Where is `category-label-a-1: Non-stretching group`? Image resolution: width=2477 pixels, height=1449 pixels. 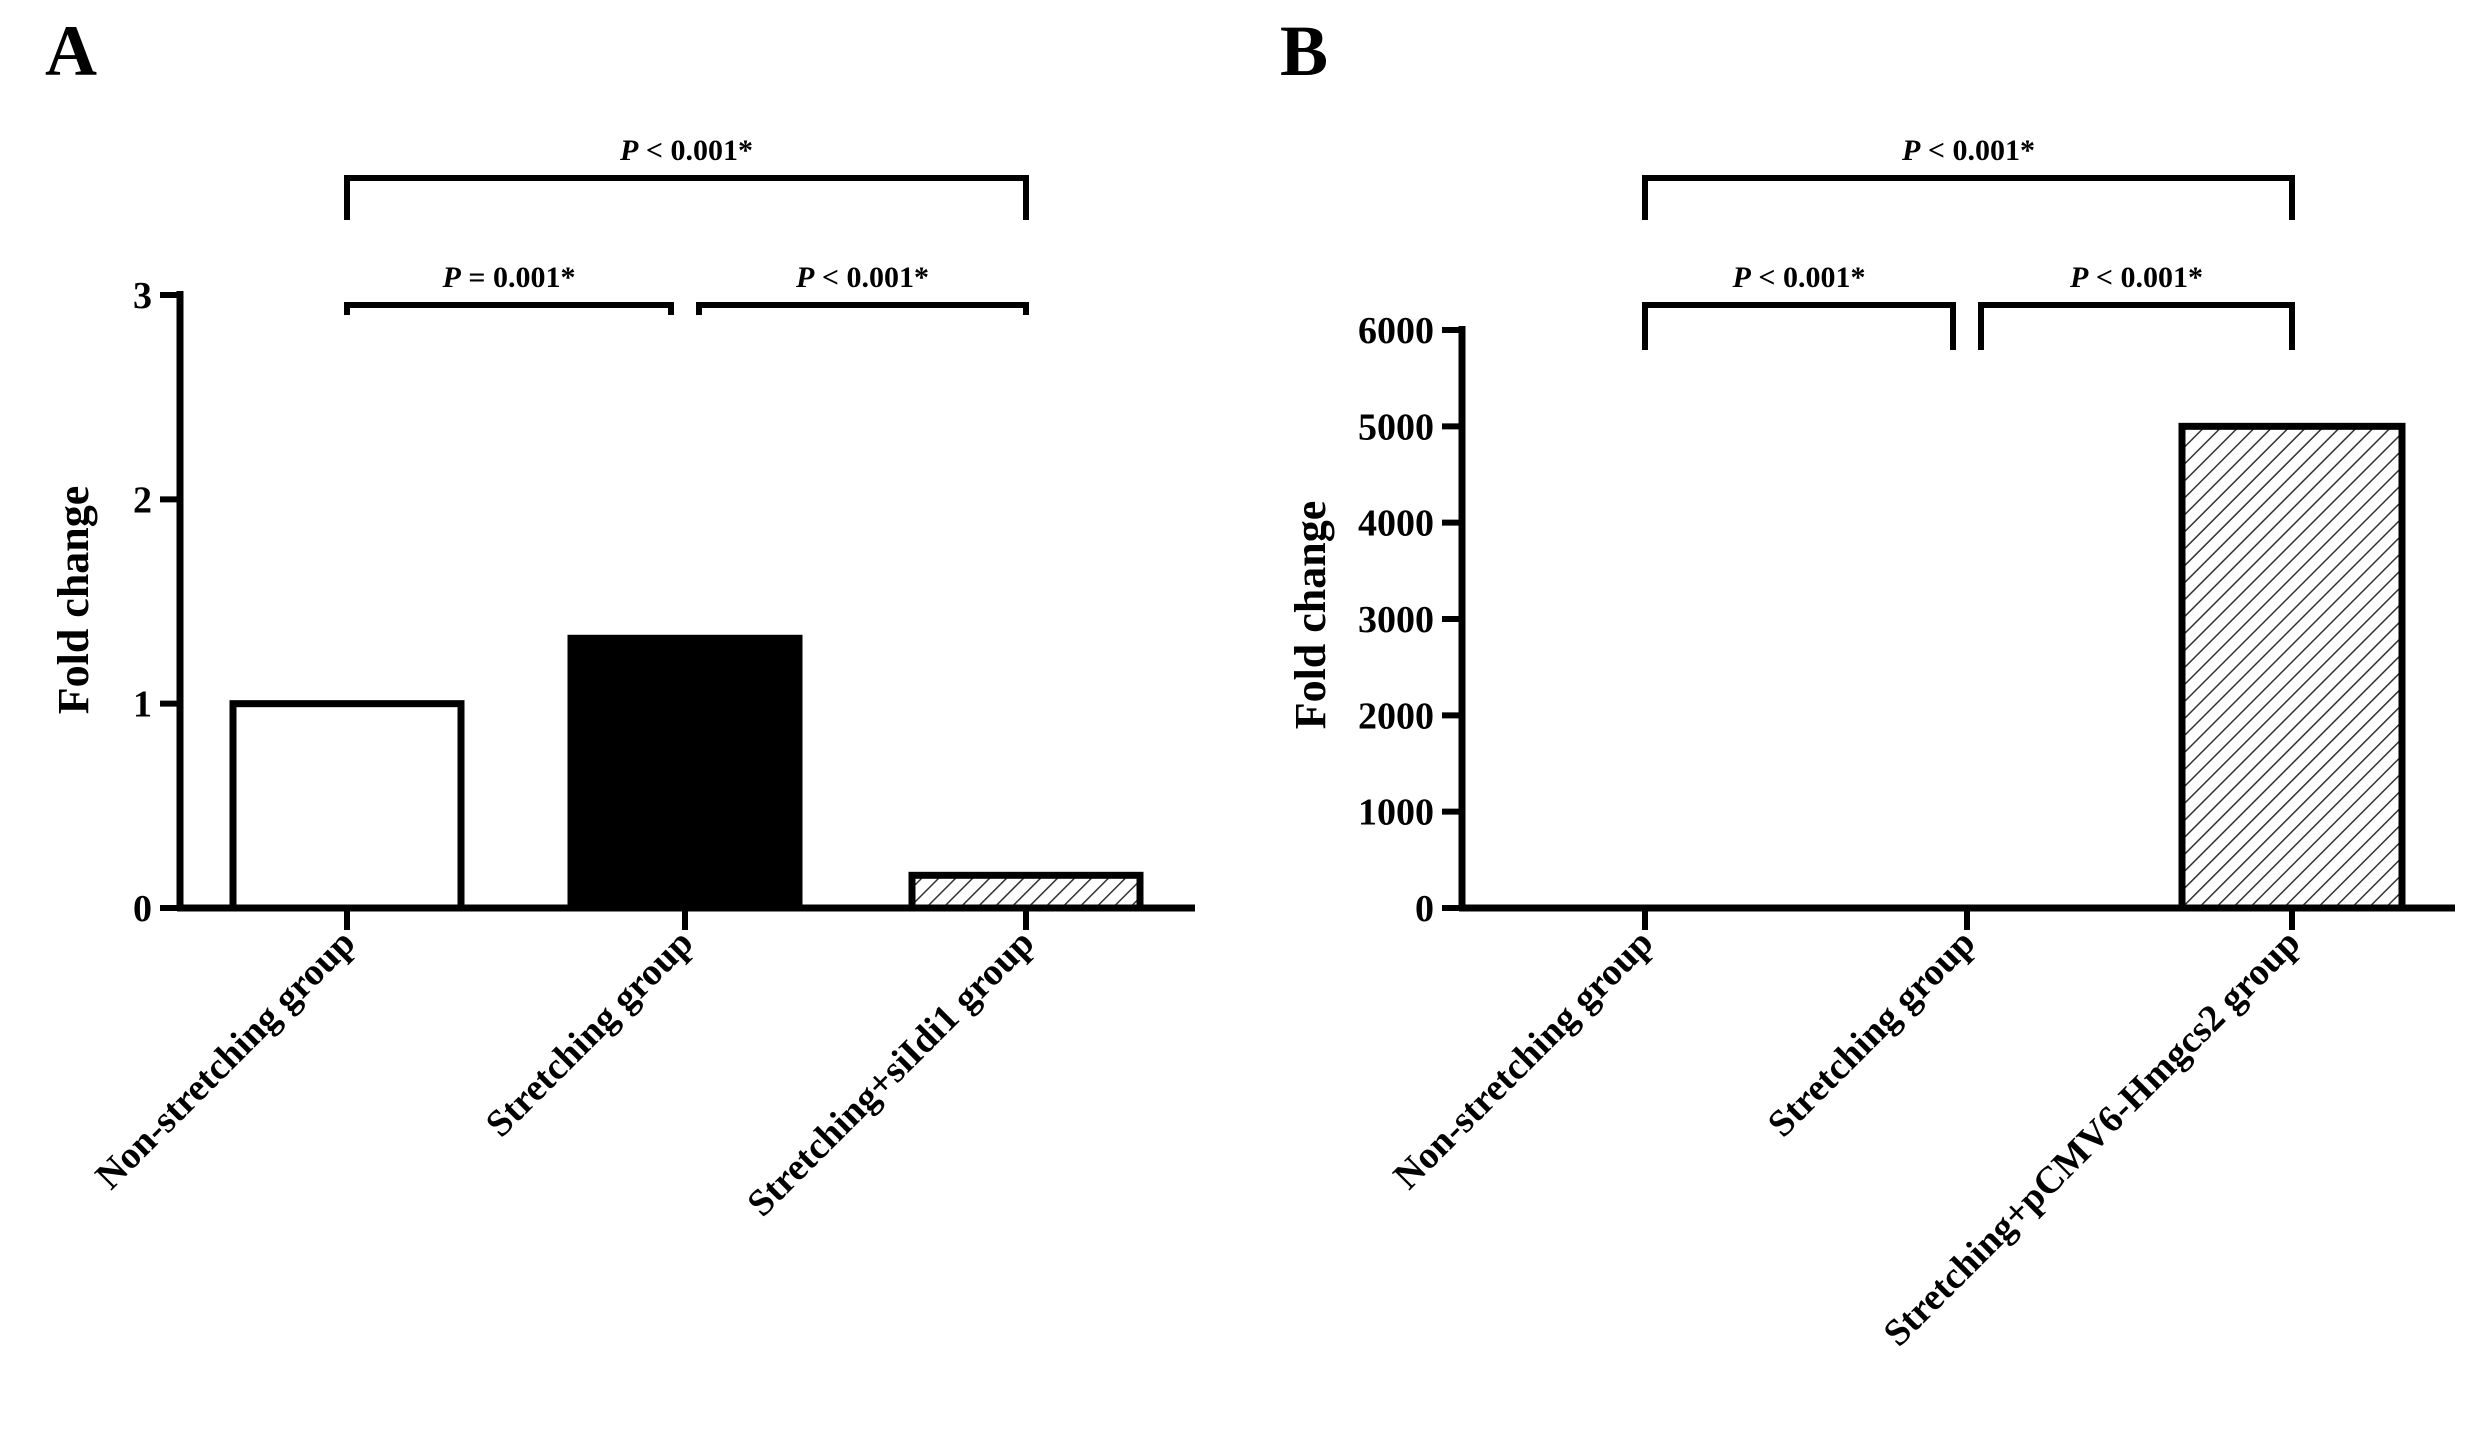
category-label-a-1: Non-stretching group is located at coordinates (226, 1060).